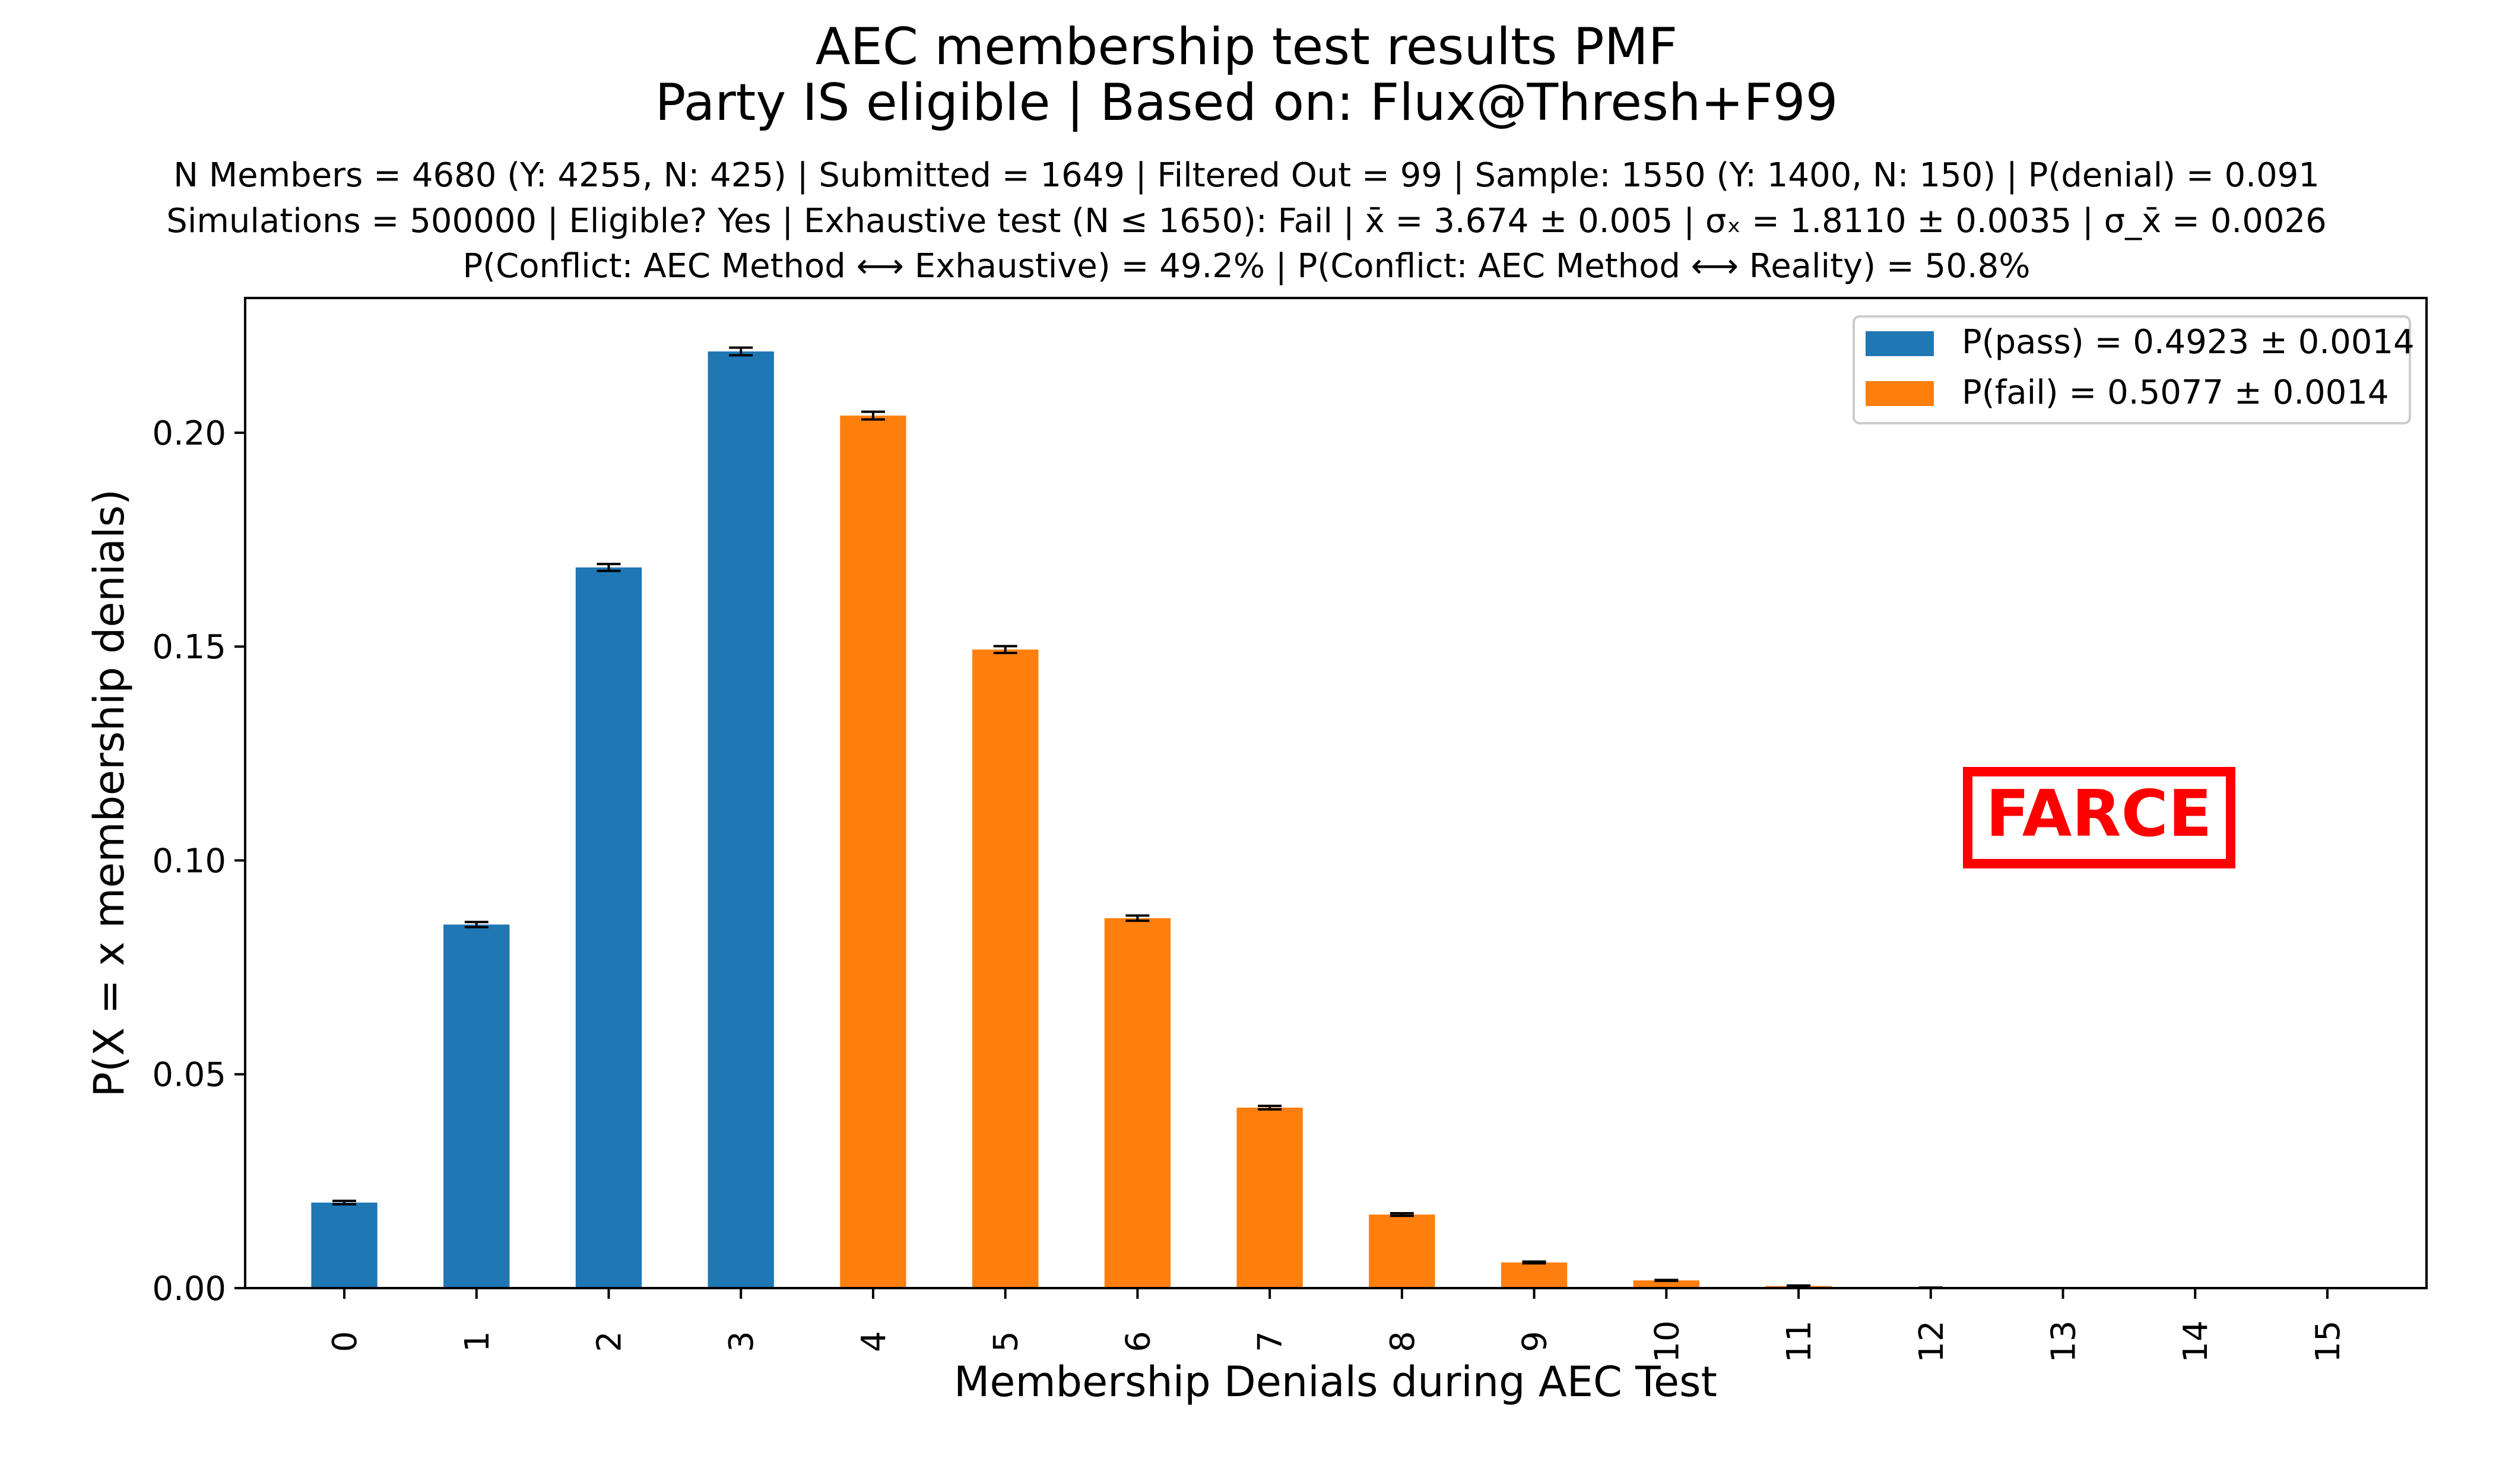 The height and width of the screenshot is (1484, 2493). Describe the element at coordinates (1799, 1341) in the screenshot. I see `x-tick-label: 11` at that location.